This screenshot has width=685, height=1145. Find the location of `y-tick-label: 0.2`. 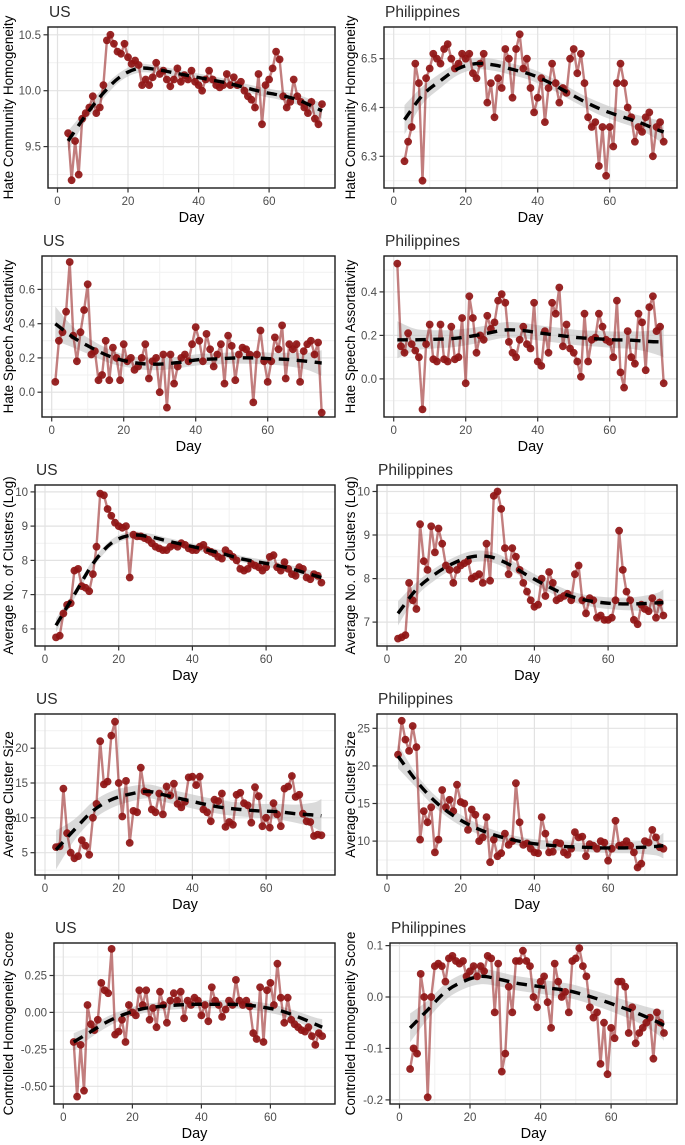

y-tick-label: 0.2 is located at coordinates (27, 359).